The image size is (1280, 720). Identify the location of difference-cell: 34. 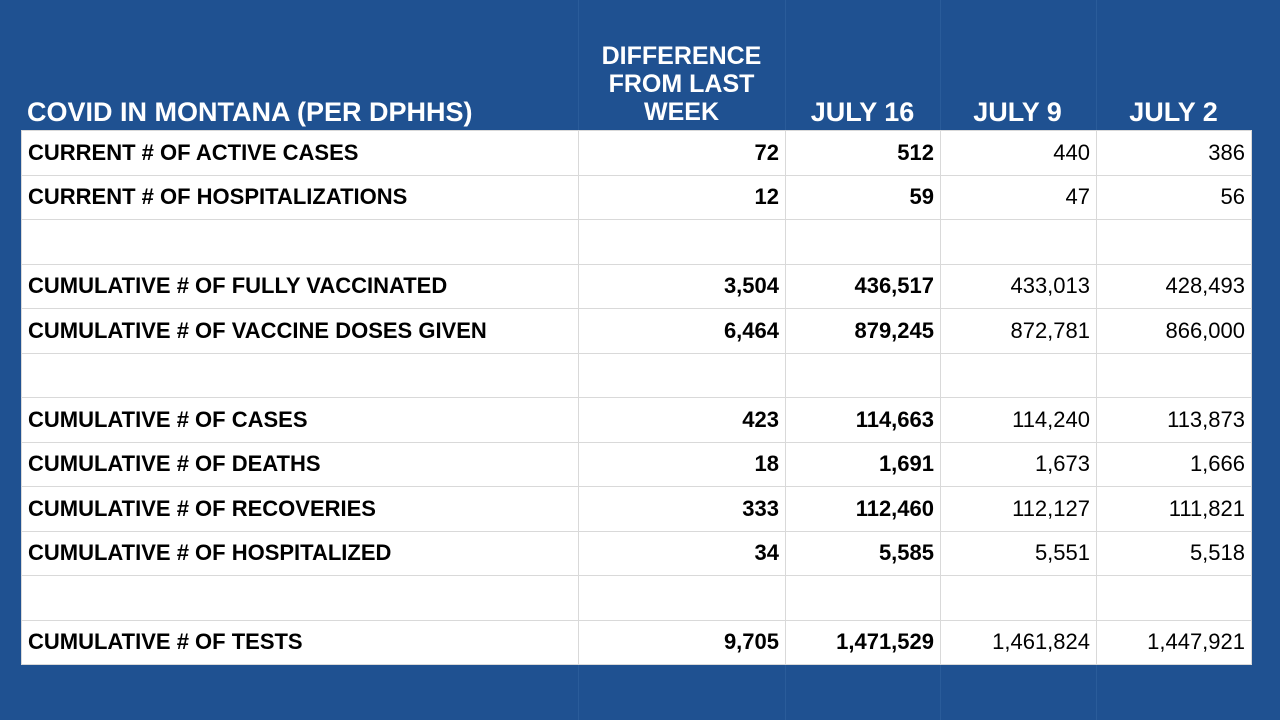
(682, 553).